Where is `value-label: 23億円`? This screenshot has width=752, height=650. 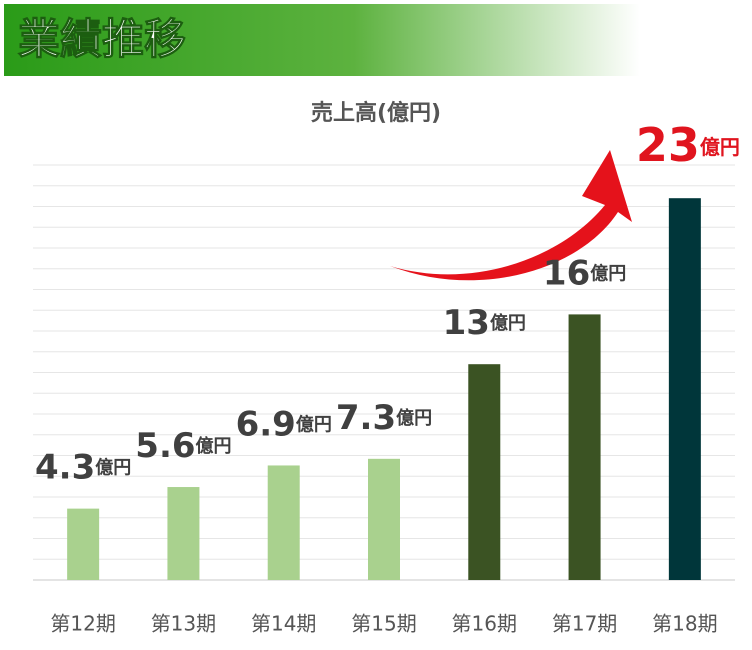 value-label: 23億円 is located at coordinates (688, 145).